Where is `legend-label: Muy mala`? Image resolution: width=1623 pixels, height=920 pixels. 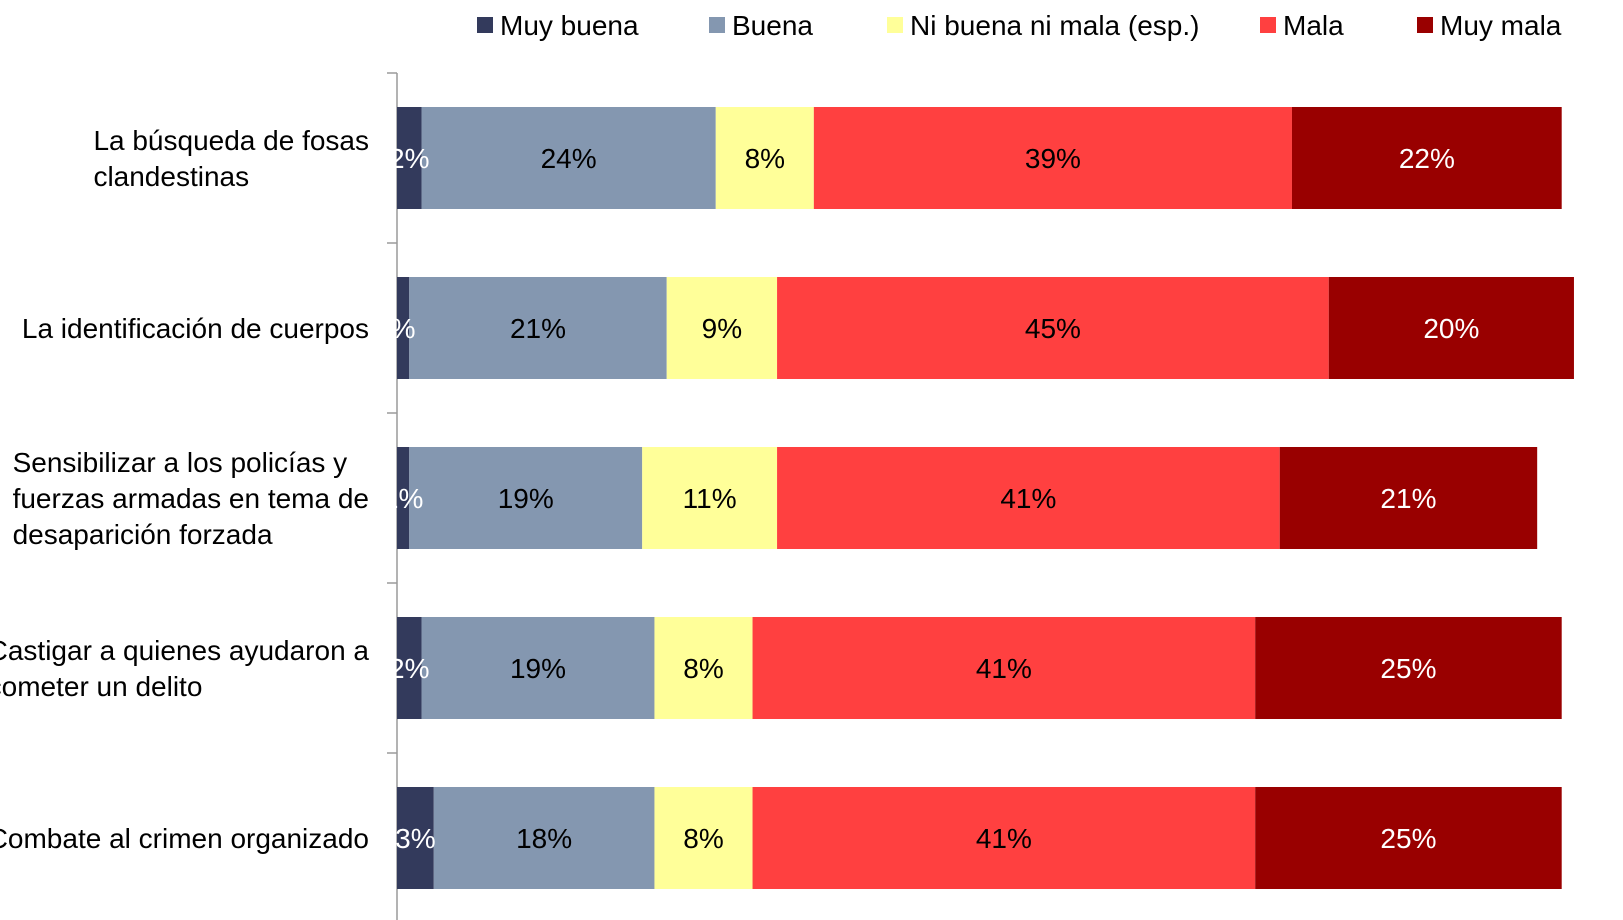
legend-label: Muy mala is located at coordinates (1501, 25).